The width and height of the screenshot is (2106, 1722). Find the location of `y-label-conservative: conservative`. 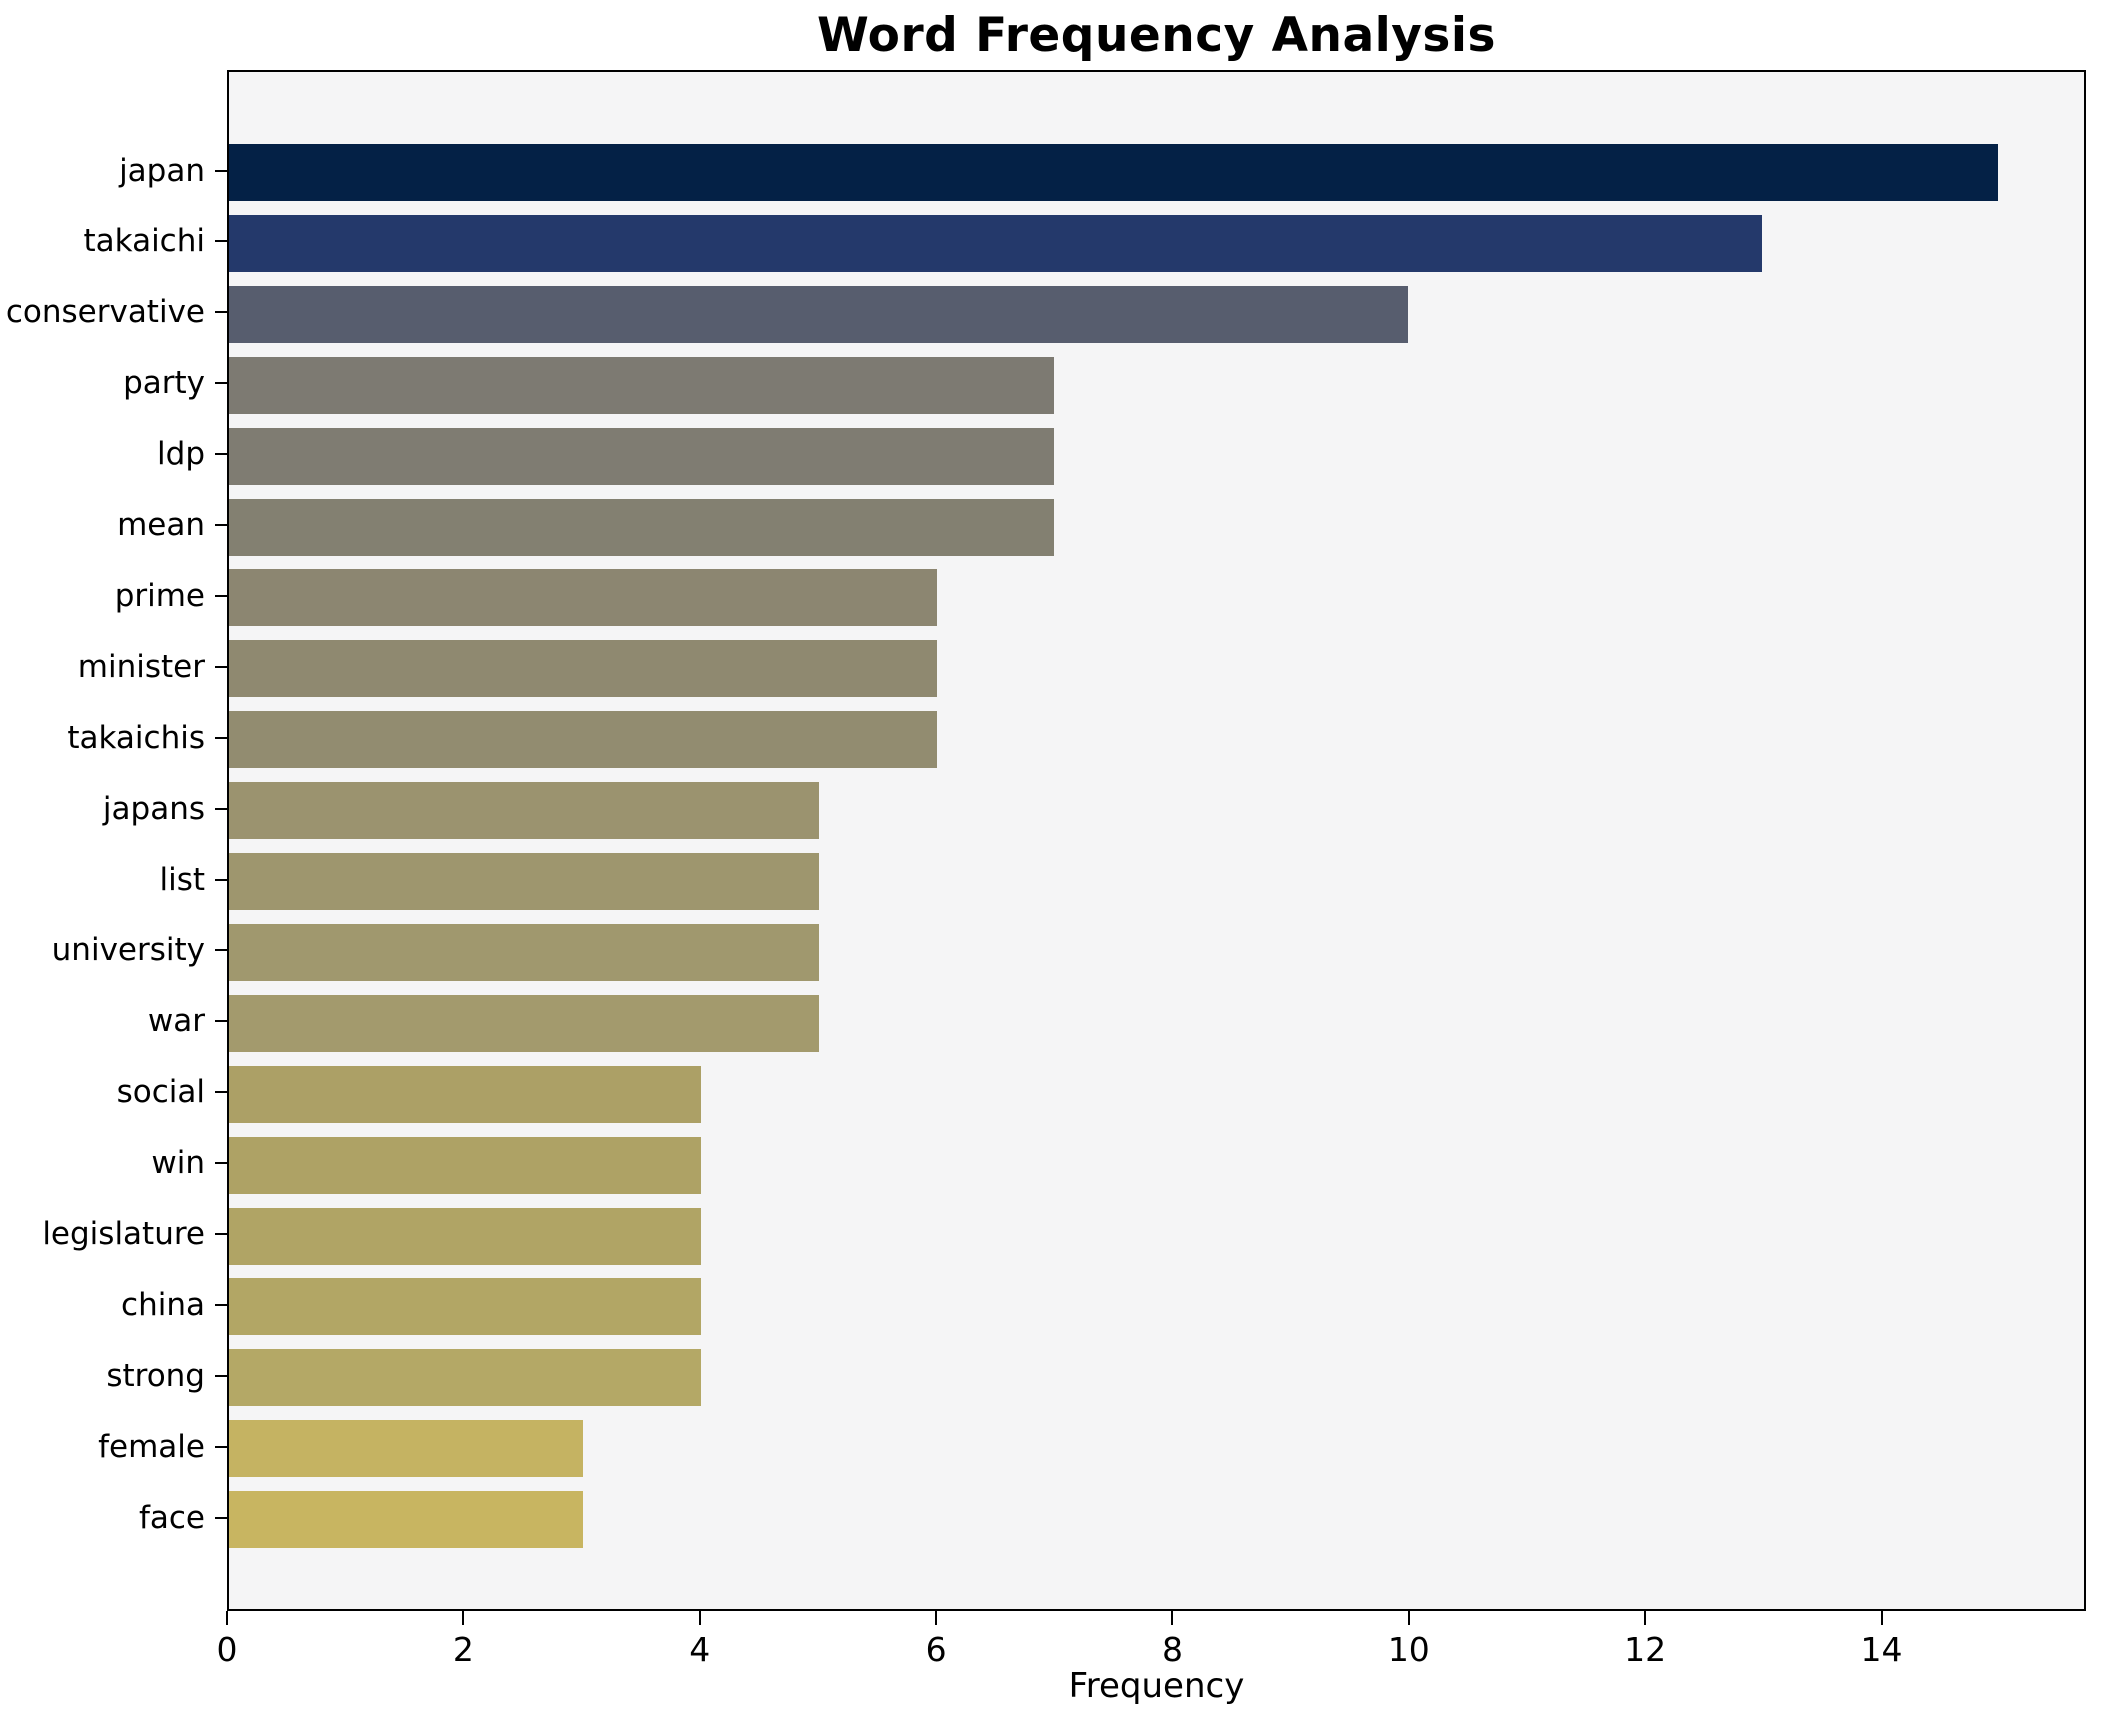

y-label-conservative: conservative is located at coordinates (105, 312).